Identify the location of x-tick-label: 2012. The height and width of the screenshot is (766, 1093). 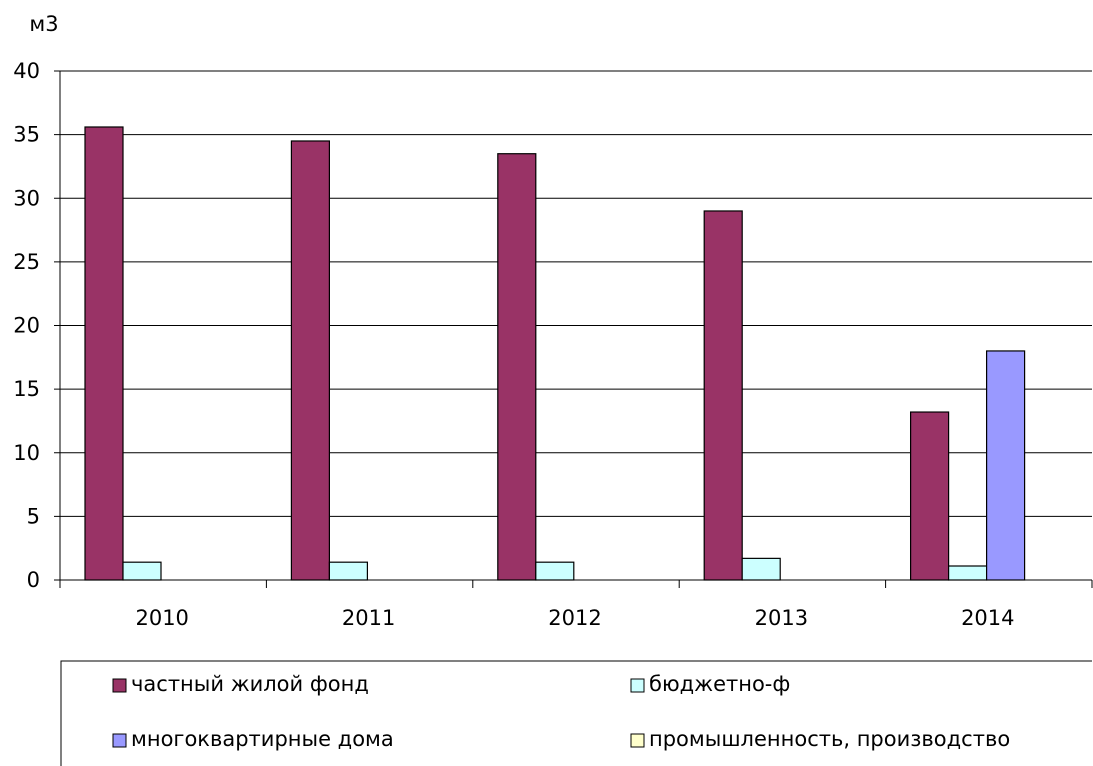
(574, 618).